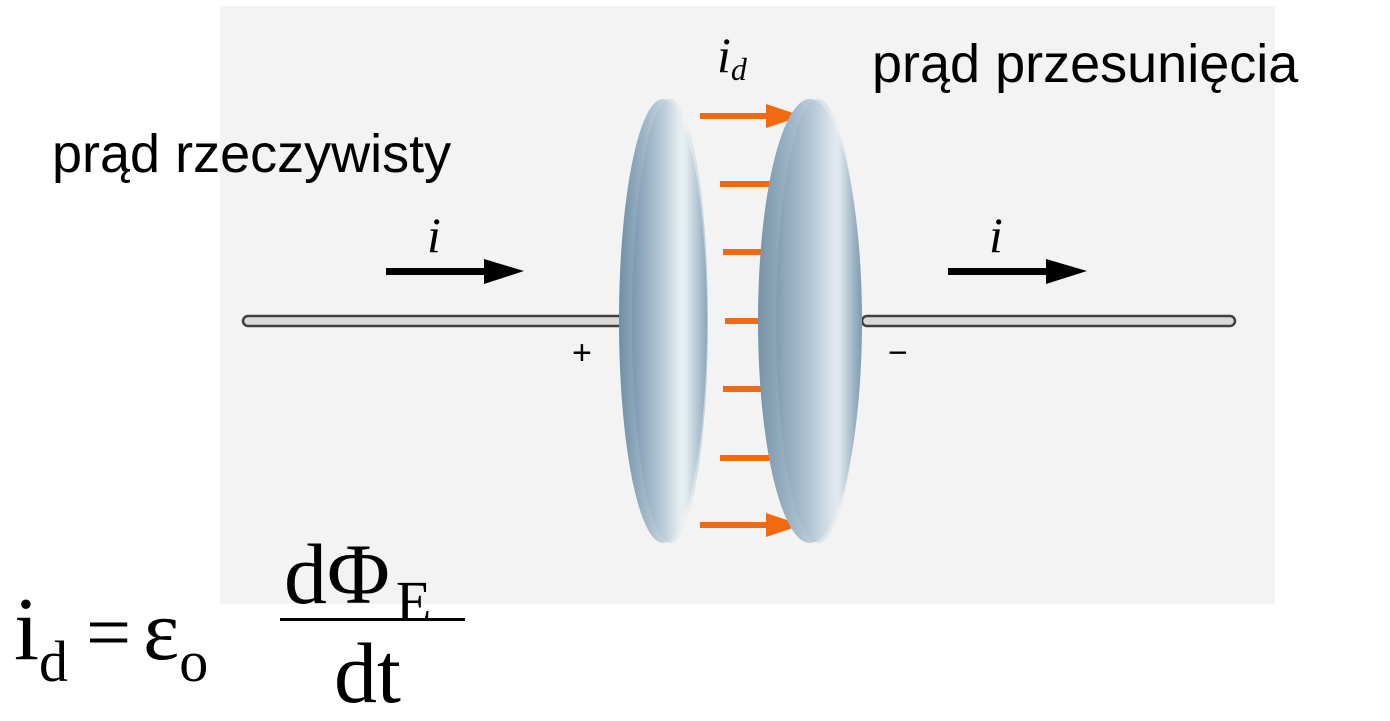 This screenshot has width=1390, height=721. Describe the element at coordinates (1085, 64) in the screenshot. I see `displacement-current-label: prąd przesunięcia` at that location.